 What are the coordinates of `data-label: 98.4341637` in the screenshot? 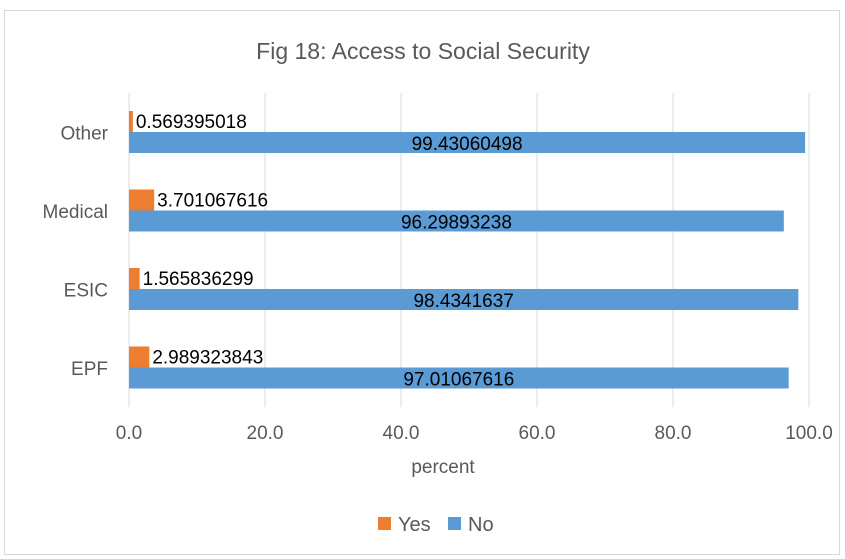 It's located at (463, 301).